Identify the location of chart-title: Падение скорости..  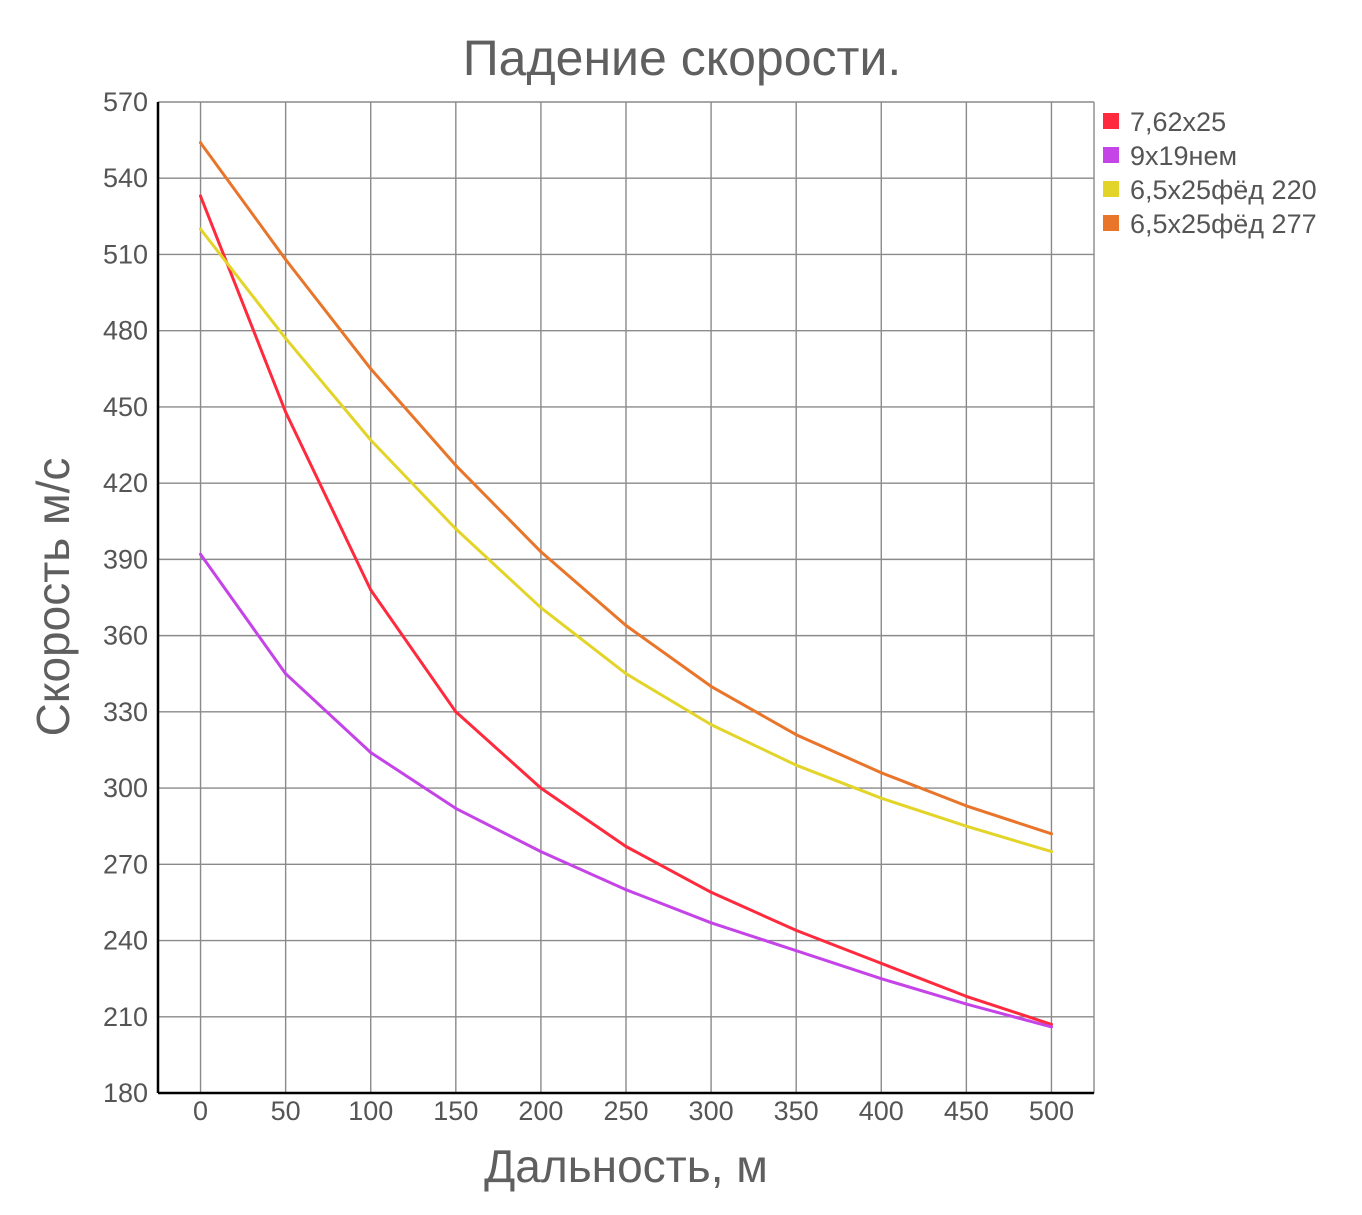
(682, 58).